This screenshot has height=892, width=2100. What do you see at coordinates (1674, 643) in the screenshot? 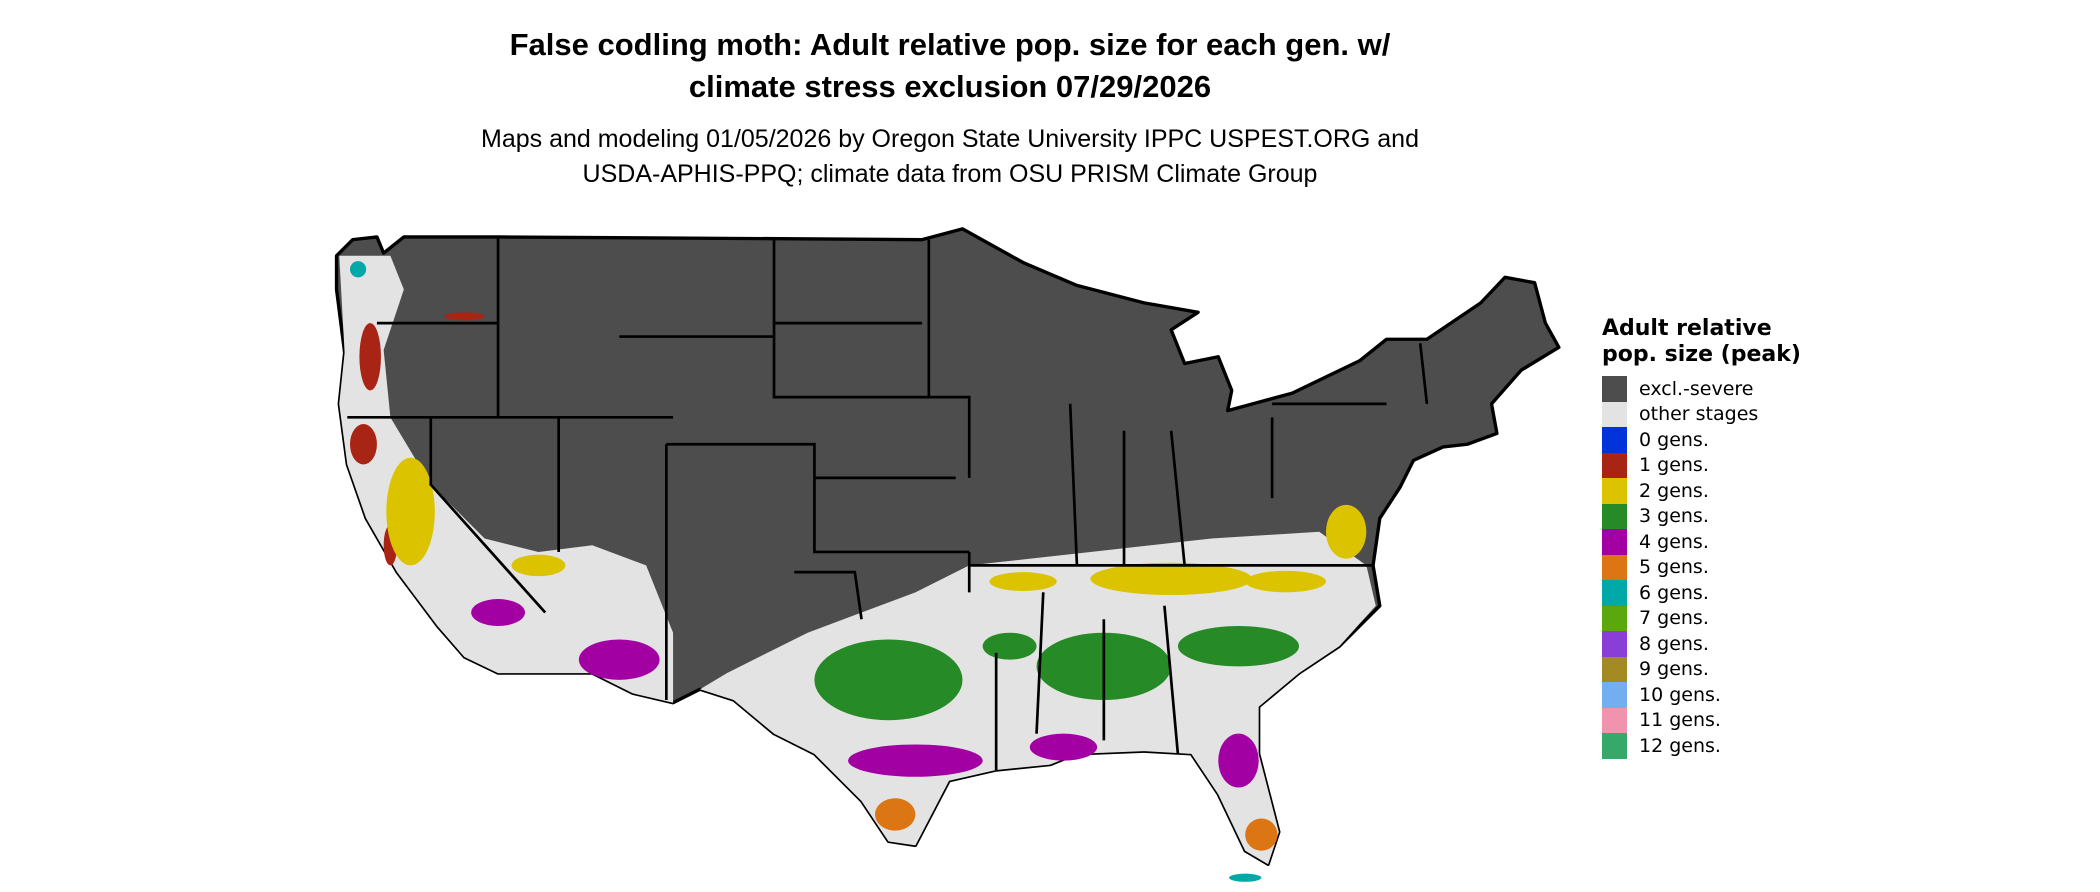
I see `legend-label: 8 gens.` at bounding box center [1674, 643].